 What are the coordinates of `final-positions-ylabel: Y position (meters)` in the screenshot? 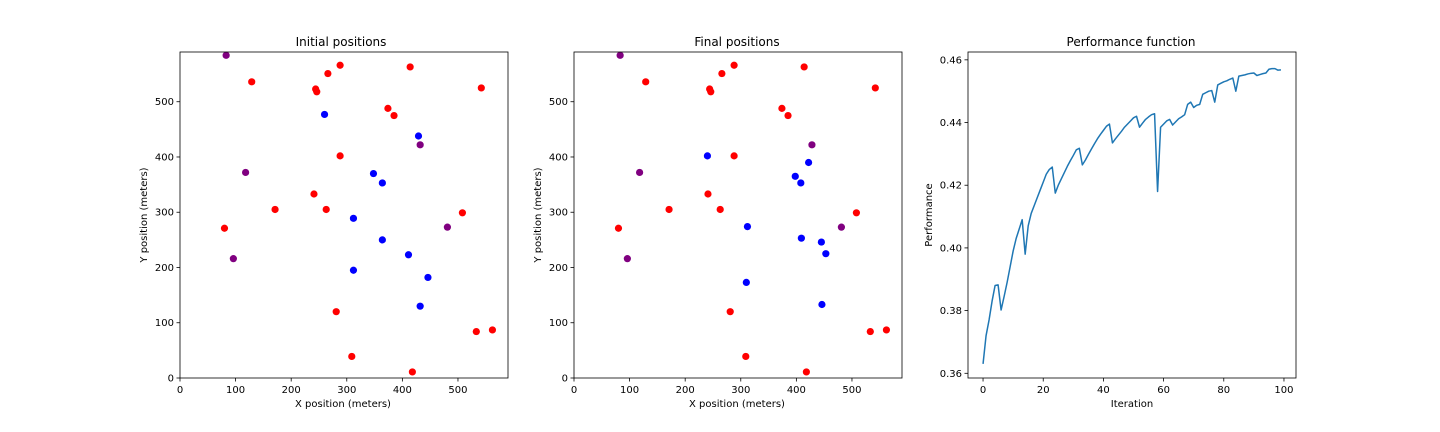 It's located at (538, 215).